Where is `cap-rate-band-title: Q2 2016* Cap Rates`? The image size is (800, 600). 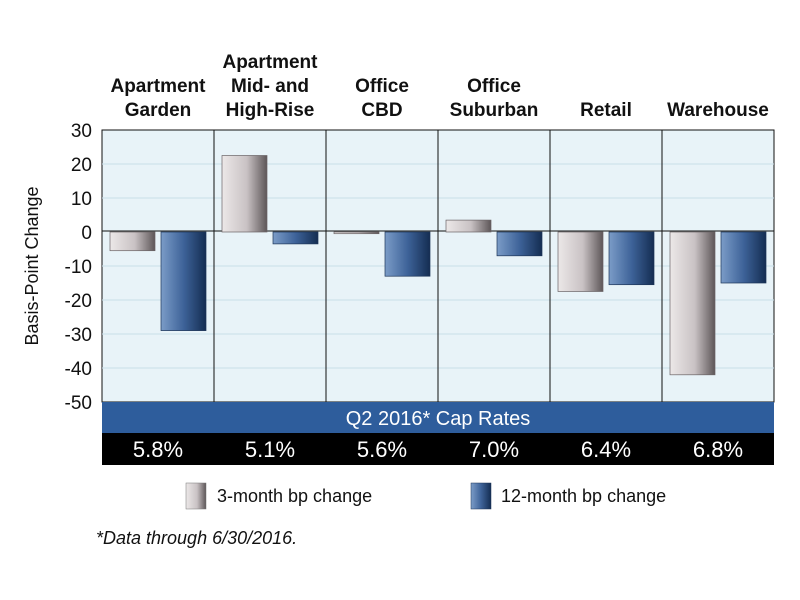 cap-rate-band-title: Q2 2016* Cap Rates is located at coordinates (438, 419).